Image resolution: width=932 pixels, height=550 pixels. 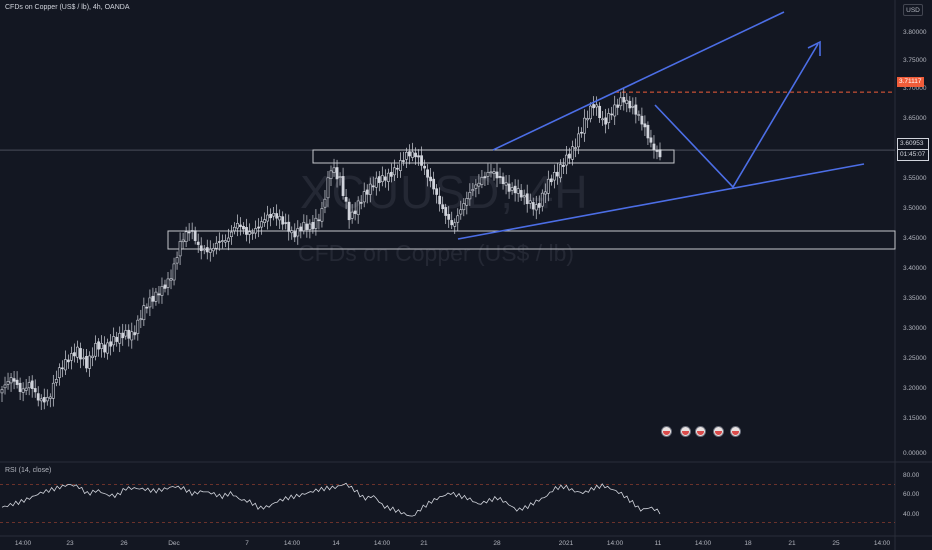 I want to click on rsi-title: RSI (14, close), so click(x=28, y=470).